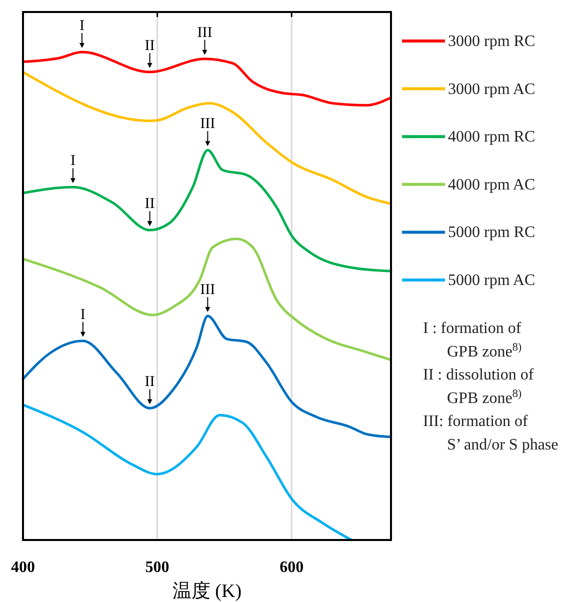  What do you see at coordinates (157, 567) in the screenshot?
I see `x-tick-label: 500` at bounding box center [157, 567].